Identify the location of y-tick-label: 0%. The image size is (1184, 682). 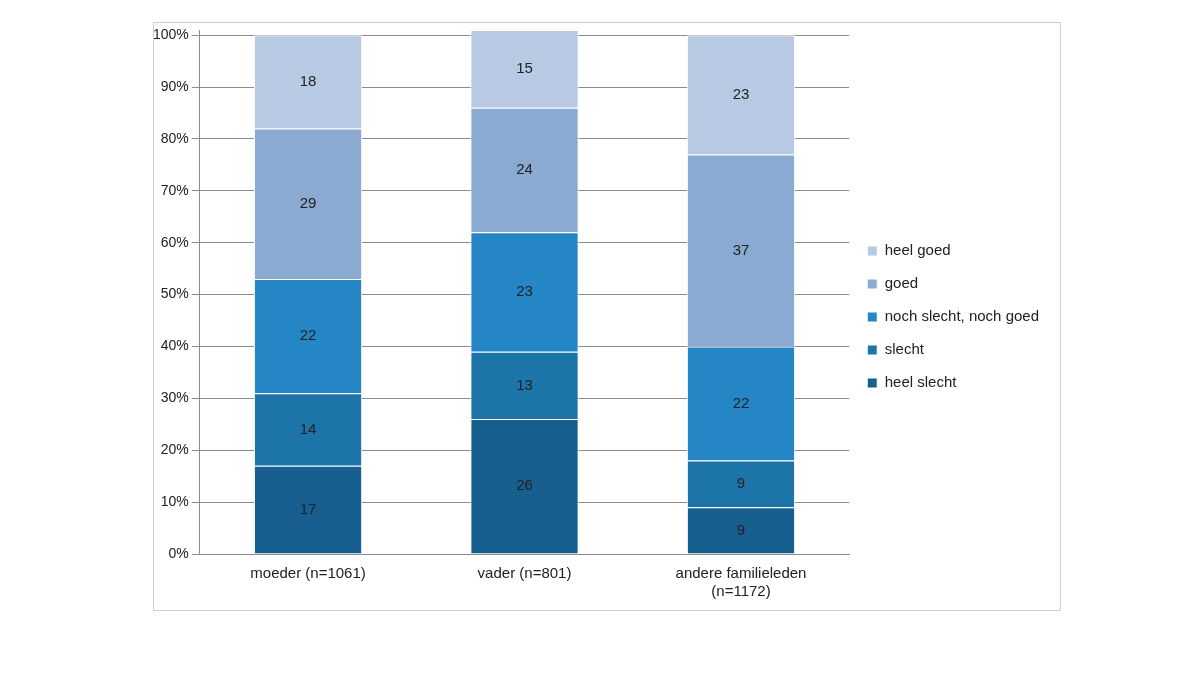
(178, 552).